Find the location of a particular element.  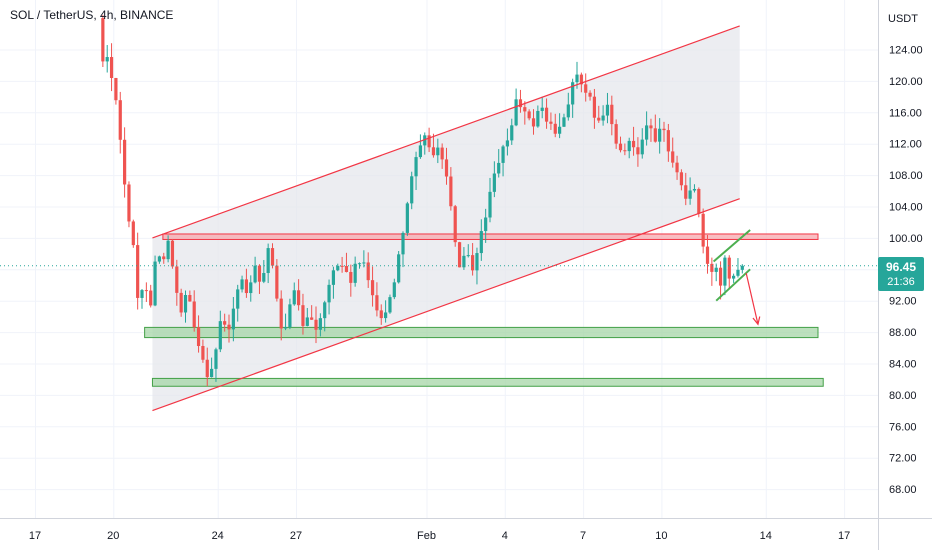

flag-lower-line is located at coordinates (733, 285).